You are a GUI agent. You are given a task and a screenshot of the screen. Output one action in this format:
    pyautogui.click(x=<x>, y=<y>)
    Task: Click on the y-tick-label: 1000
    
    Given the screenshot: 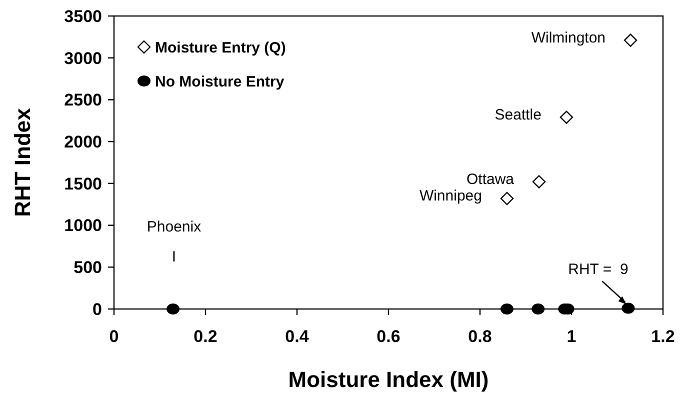 What is the action you would take?
    pyautogui.click(x=83, y=226)
    